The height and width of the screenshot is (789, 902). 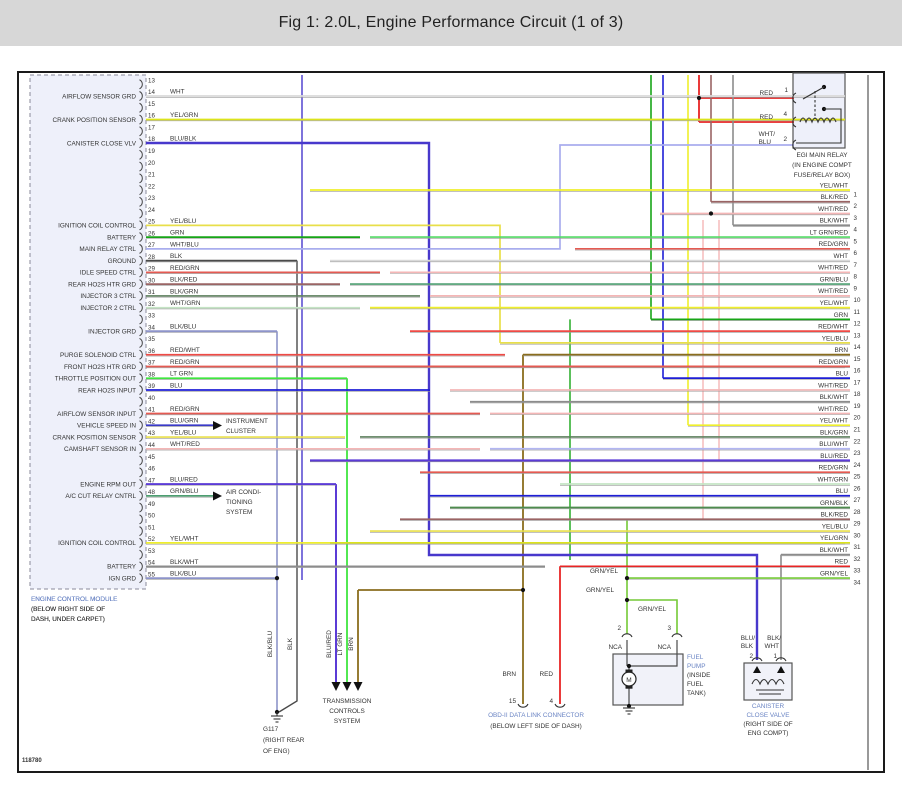 I want to click on ecm-pin-30-number: 30, so click(x=151, y=280).